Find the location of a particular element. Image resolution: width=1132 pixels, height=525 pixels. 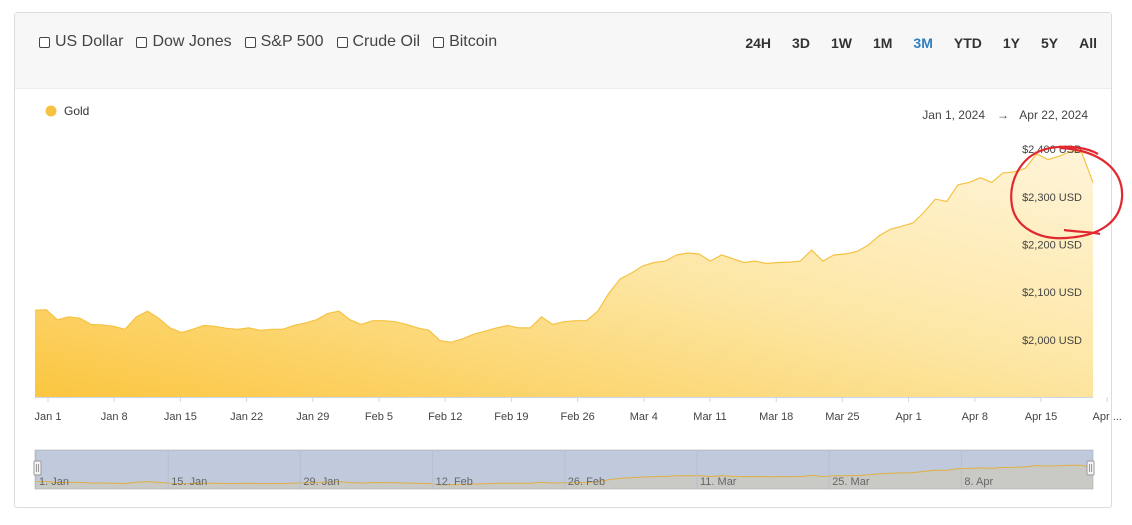

y-tick-label: $2,200 USD is located at coordinates (1052, 245).